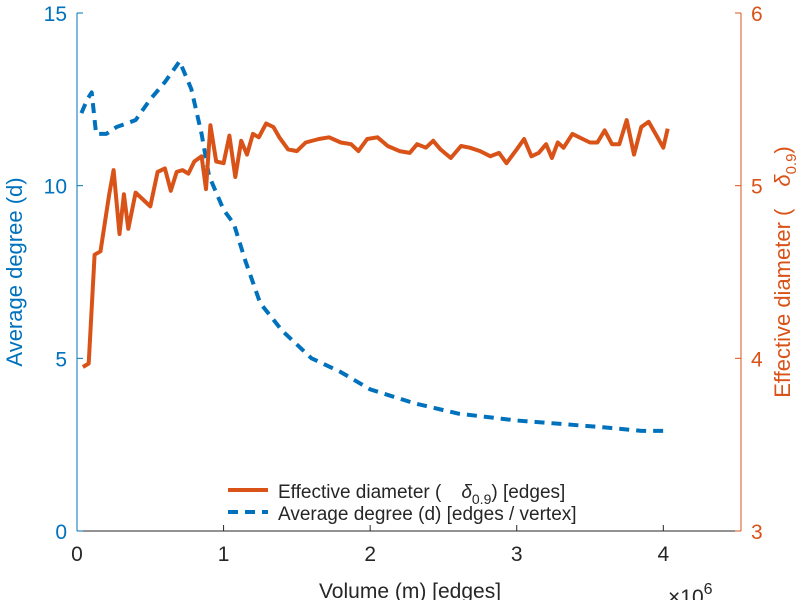 The width and height of the screenshot is (812, 600). I want to click on x-axis-exponent: ×106, so click(690, 590).